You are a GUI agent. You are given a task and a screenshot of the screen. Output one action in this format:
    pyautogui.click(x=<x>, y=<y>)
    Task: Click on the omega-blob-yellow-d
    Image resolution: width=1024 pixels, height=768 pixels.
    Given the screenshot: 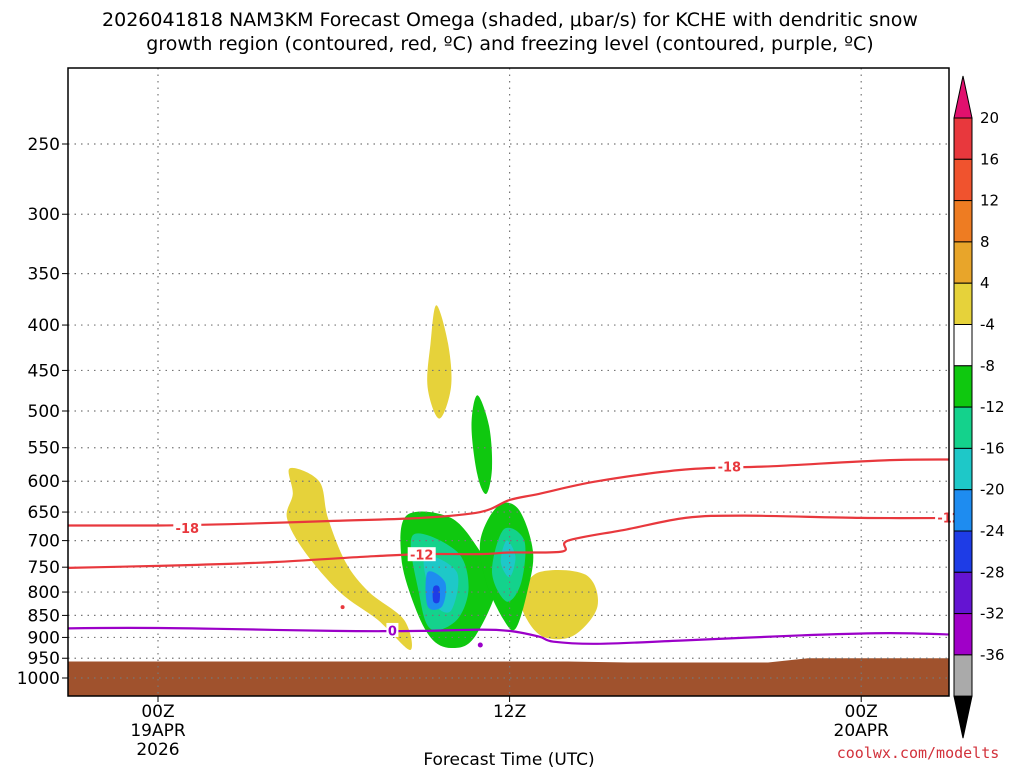 What is the action you would take?
    pyautogui.click(x=1018, y=287)
    